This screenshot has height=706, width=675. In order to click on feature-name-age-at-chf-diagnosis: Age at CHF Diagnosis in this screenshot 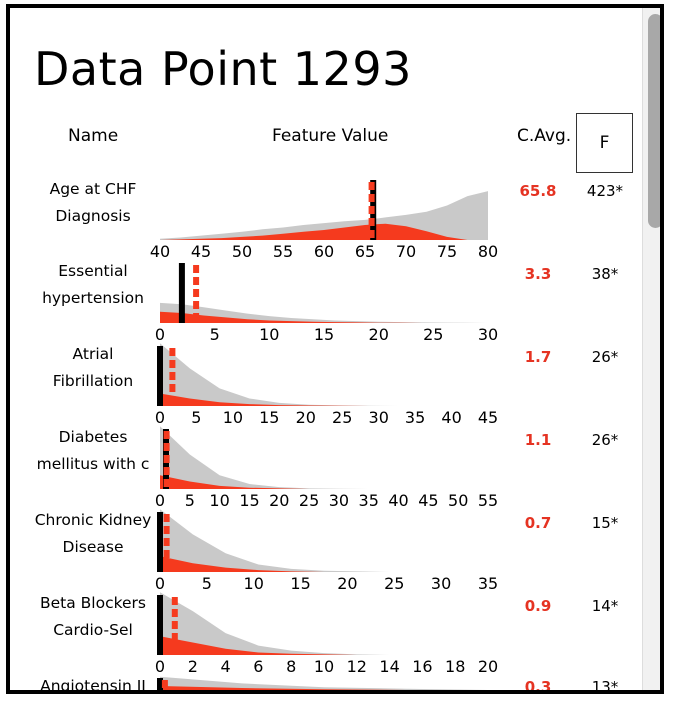, I will do `click(93, 202)`.